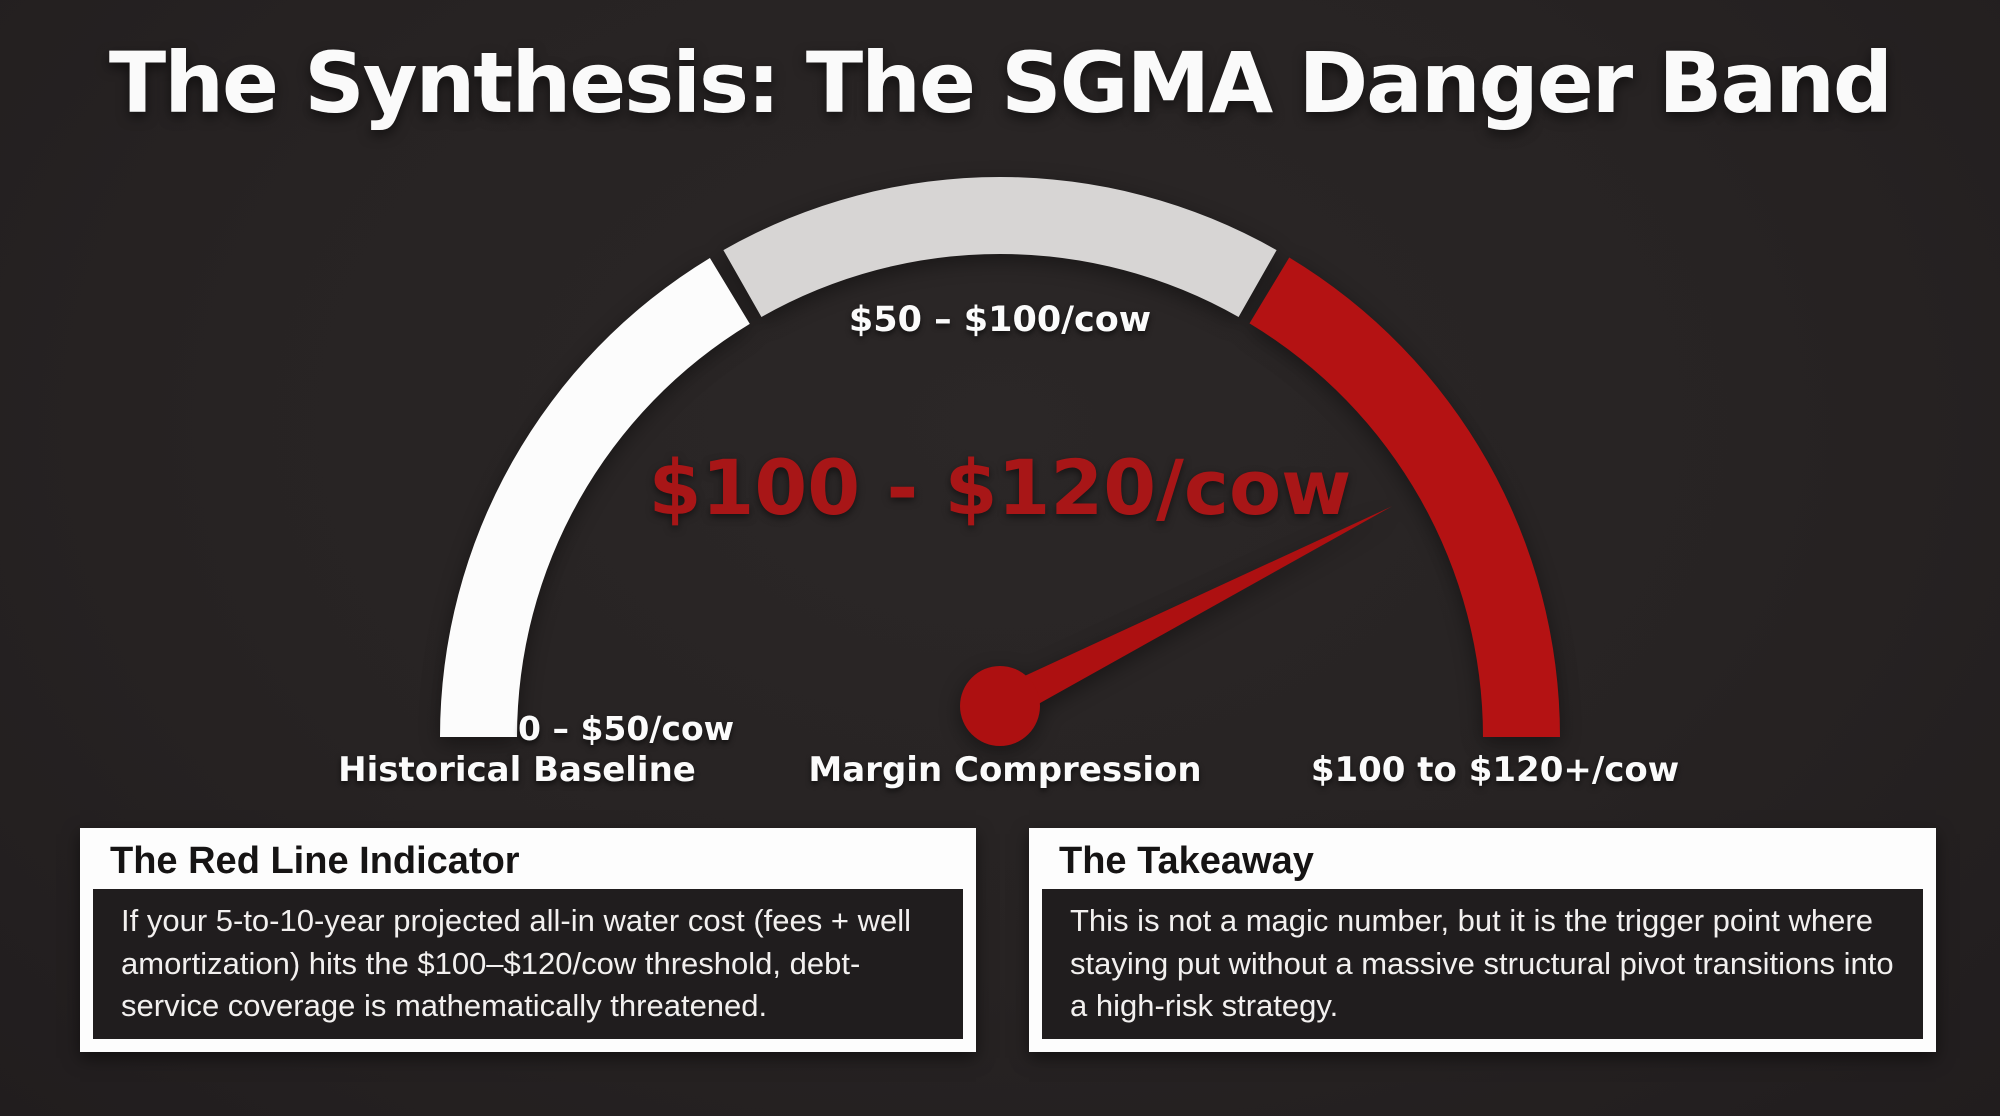 Image resolution: width=2000 pixels, height=1116 pixels. What do you see at coordinates (1000, 83) in the screenshot?
I see `page-title: The Synthesis: The SGMA Danger Band` at bounding box center [1000, 83].